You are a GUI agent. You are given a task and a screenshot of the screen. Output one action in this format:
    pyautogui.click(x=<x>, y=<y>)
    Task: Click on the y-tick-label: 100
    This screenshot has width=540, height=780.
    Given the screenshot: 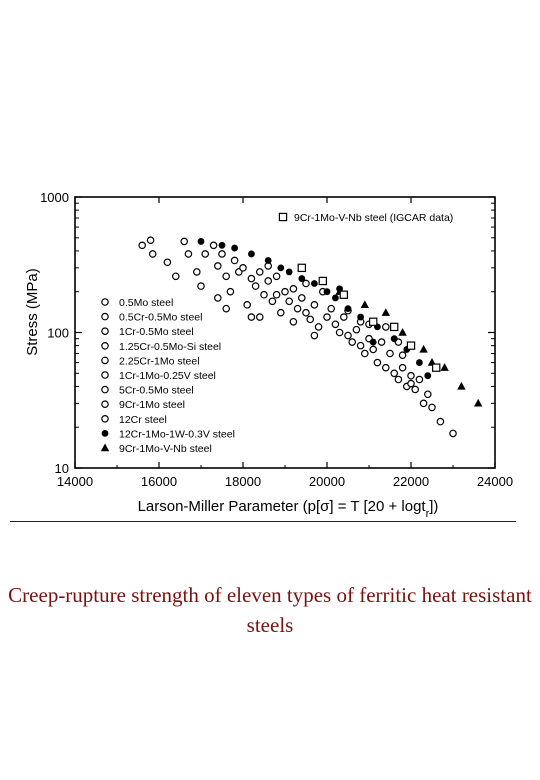 What is the action you would take?
    pyautogui.click(x=58, y=333)
    